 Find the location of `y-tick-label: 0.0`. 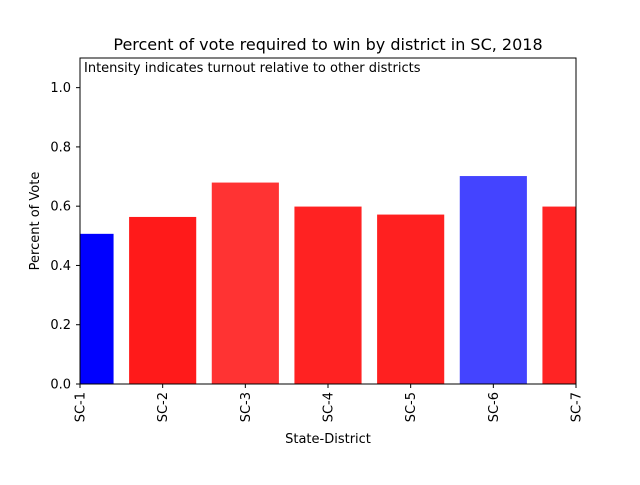

y-tick-label: 0.0 is located at coordinates (60, 385).